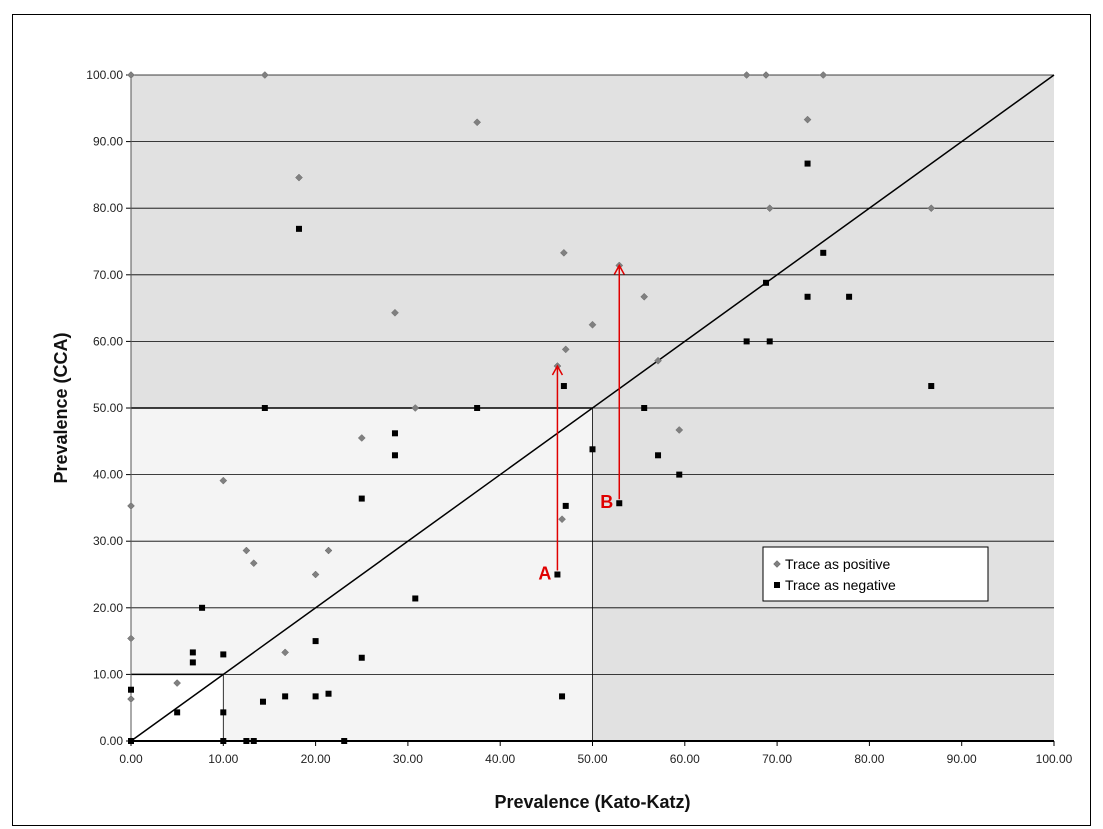 The height and width of the screenshot is (829, 1103). I want to click on y-tick-label: 20.00, so click(108, 608).